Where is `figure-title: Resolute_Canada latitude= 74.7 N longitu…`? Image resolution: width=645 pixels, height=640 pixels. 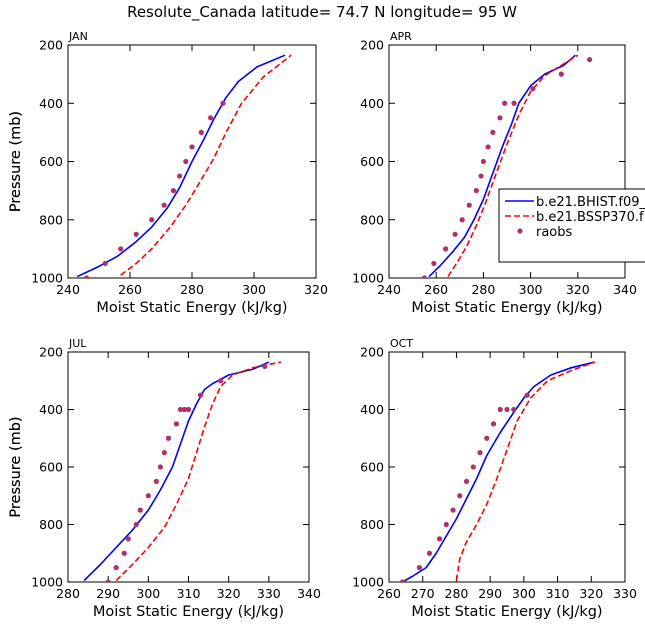 figure-title: Resolute_Canada latitude= 74.7 N longitu… is located at coordinates (322, 12).